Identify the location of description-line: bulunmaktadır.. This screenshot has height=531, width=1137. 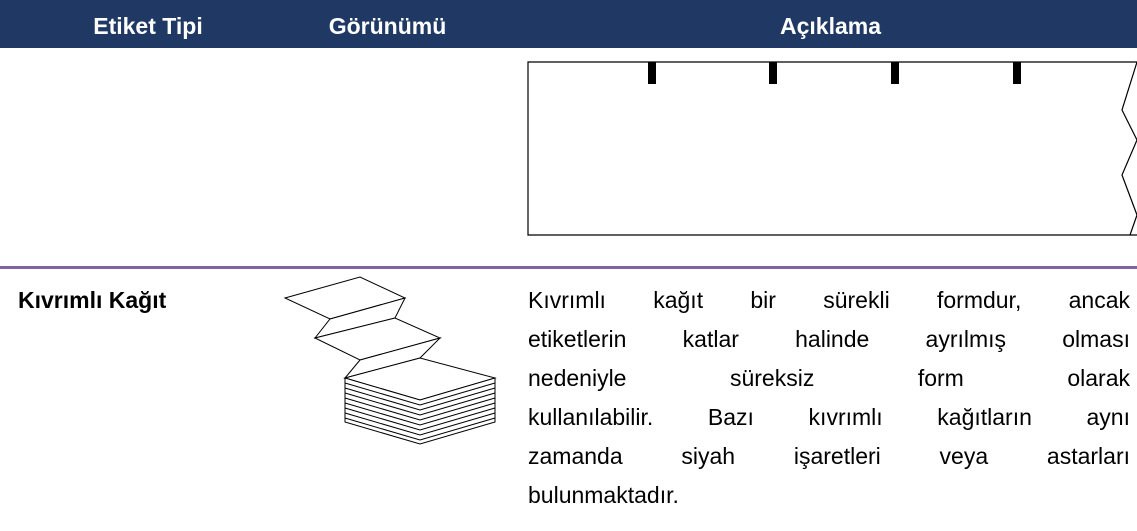
(603, 495).